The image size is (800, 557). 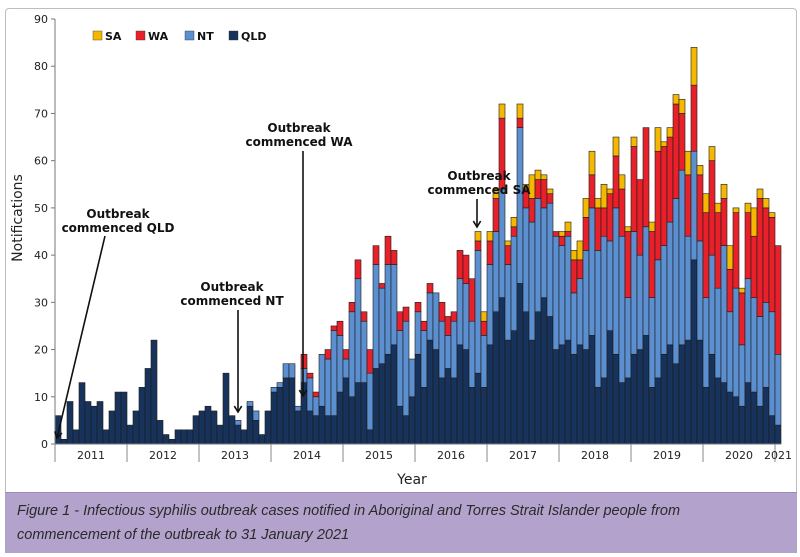 I want to click on y-tick-label: 40, so click(x=41, y=255).